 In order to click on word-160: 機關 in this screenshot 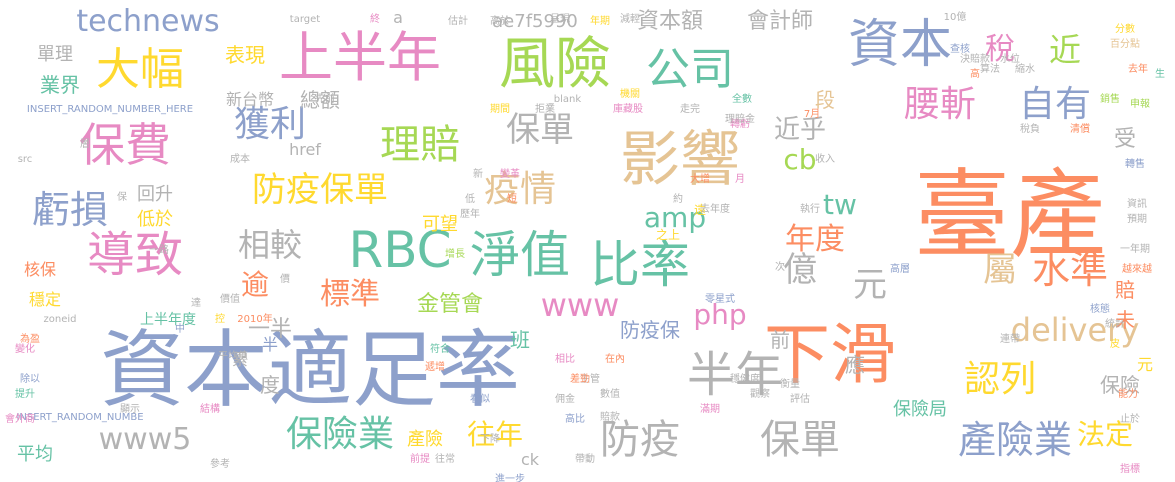, I will do `click(630, 95)`.